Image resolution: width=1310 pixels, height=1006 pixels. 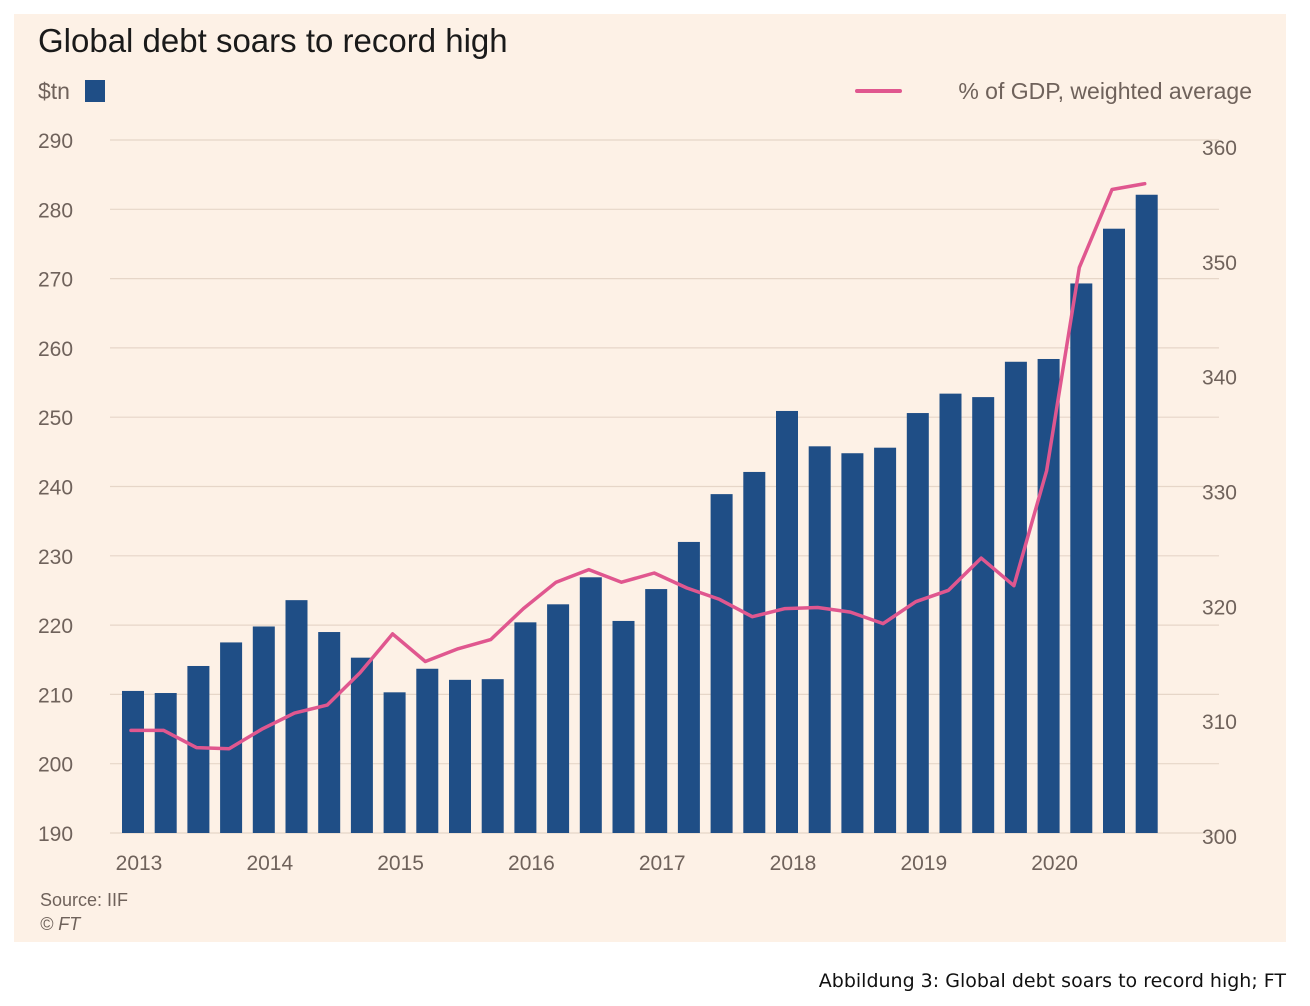 What do you see at coordinates (1105, 91) in the screenshot?
I see `line-legend-label: % of GDP, weighted average` at bounding box center [1105, 91].